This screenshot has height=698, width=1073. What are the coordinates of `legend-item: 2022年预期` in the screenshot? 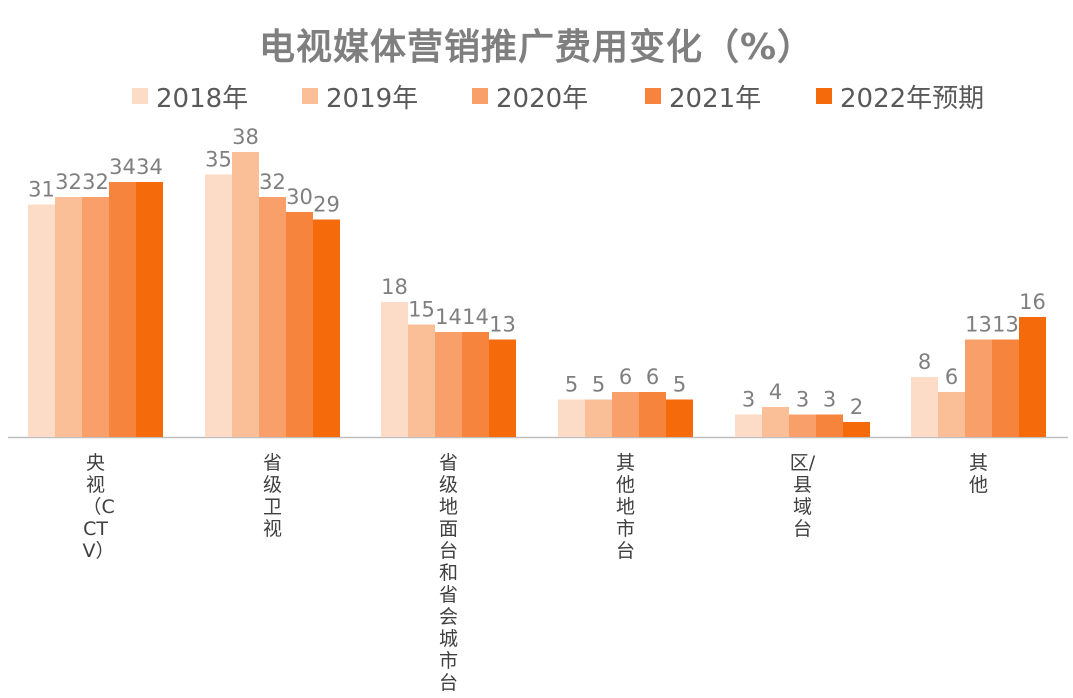 It's located at (900, 96).